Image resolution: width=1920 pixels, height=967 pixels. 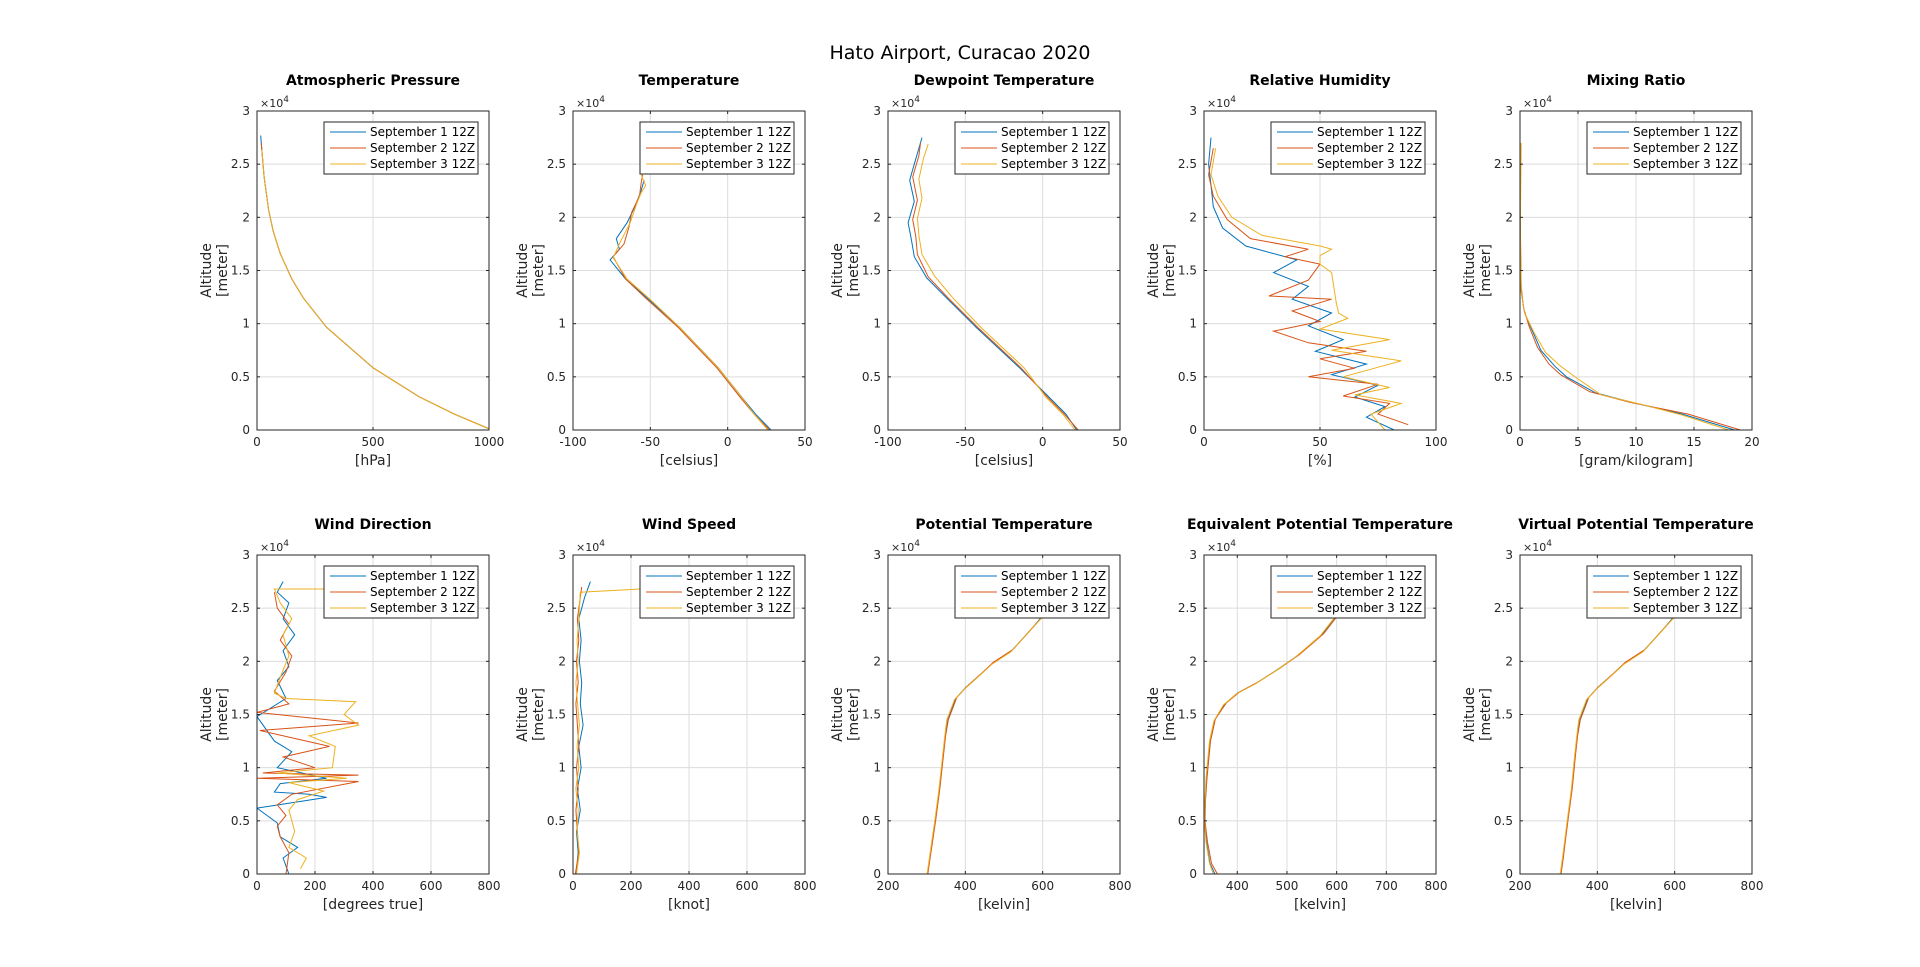 I want to click on chart-title: Virtual Potential Temperature, so click(x=1635, y=525).